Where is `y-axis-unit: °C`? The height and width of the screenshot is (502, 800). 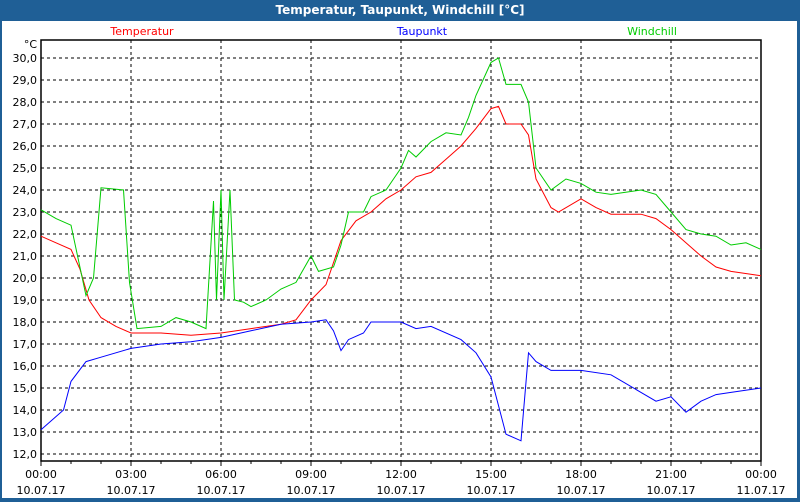 y-axis-unit: °C is located at coordinates (31, 44).